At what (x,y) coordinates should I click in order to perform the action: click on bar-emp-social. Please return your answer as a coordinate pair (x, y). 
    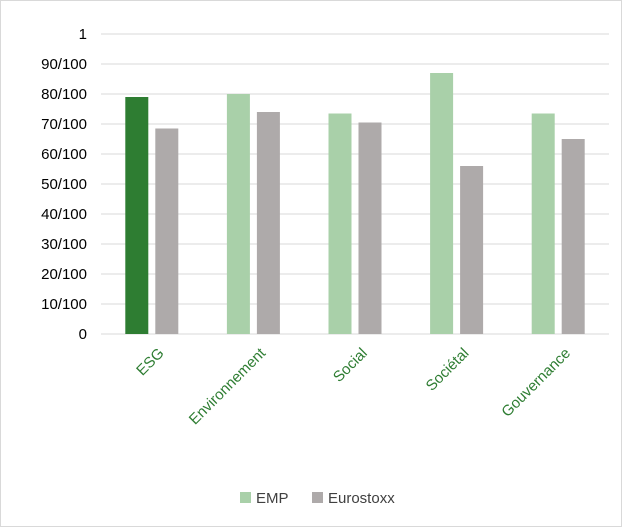
    Looking at the image, I should click on (340, 223).